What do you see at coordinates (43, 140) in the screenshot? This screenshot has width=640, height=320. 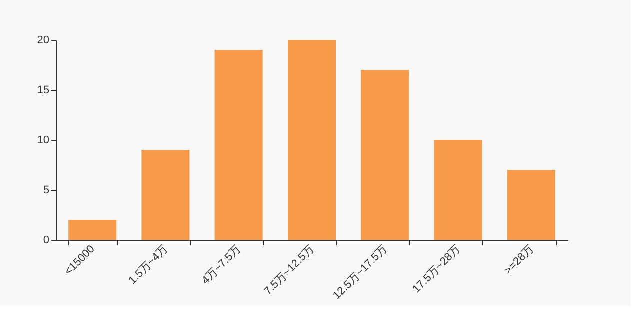 I see `y-tick-label: 10` at bounding box center [43, 140].